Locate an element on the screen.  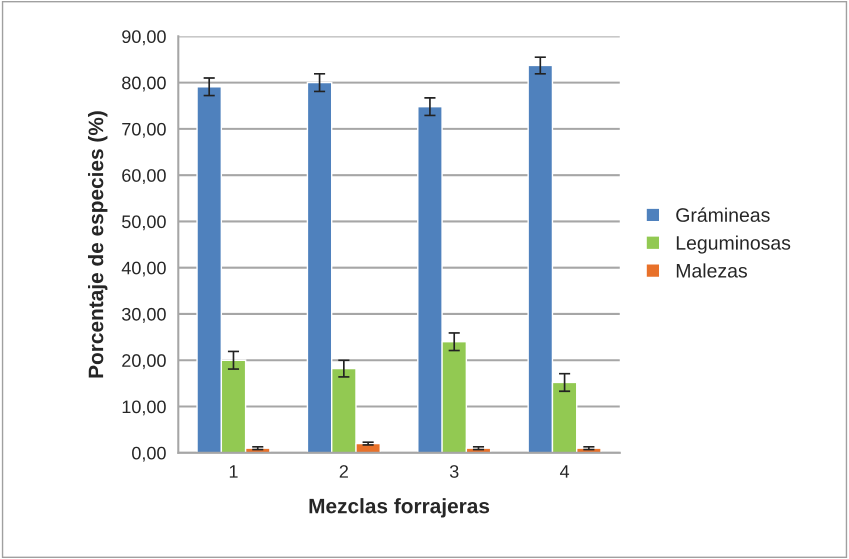
y-tick-label: 20,00 is located at coordinates (144, 362).